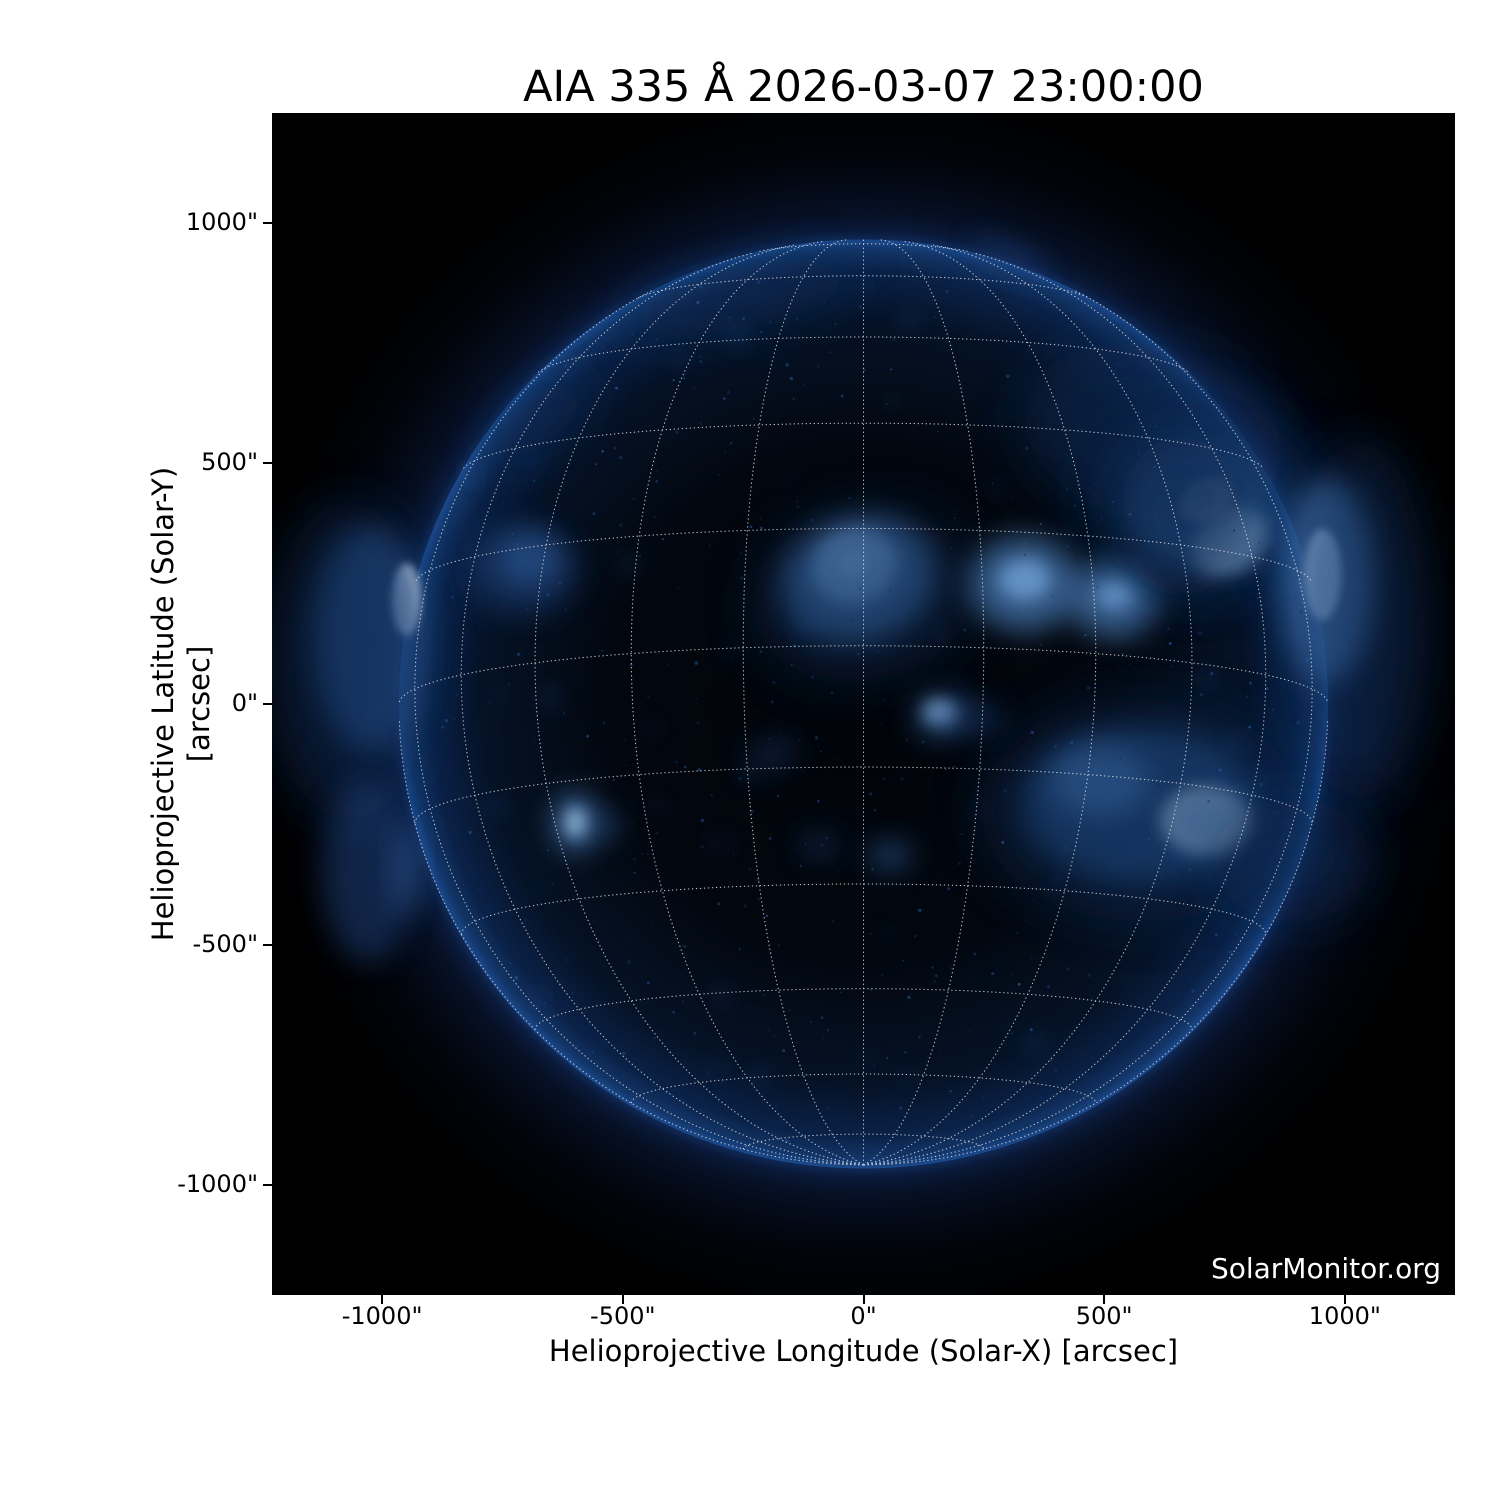 This screenshot has height=1500, width=1500. I want to click on x-tick-label: -500", so click(623, 1316).